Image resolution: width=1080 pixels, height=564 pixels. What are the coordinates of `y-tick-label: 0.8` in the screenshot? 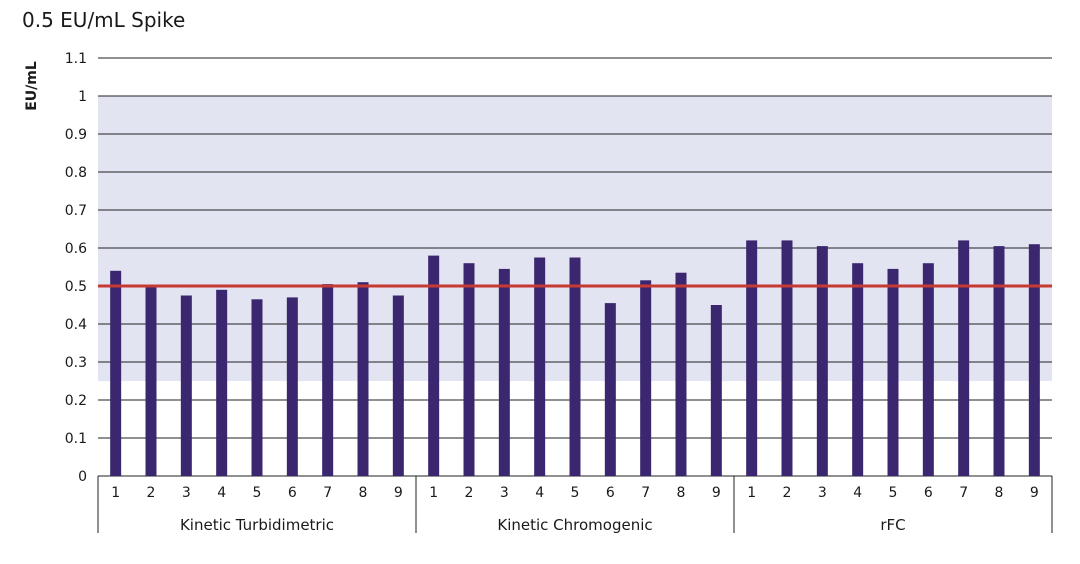 It's located at (76, 173).